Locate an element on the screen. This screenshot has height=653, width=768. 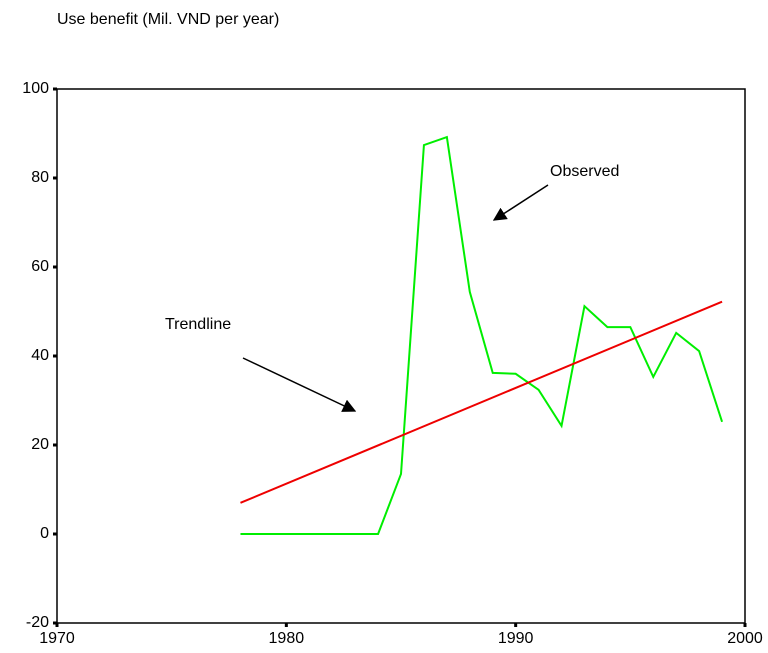
observed-annotation: Observed is located at coordinates (584, 171).